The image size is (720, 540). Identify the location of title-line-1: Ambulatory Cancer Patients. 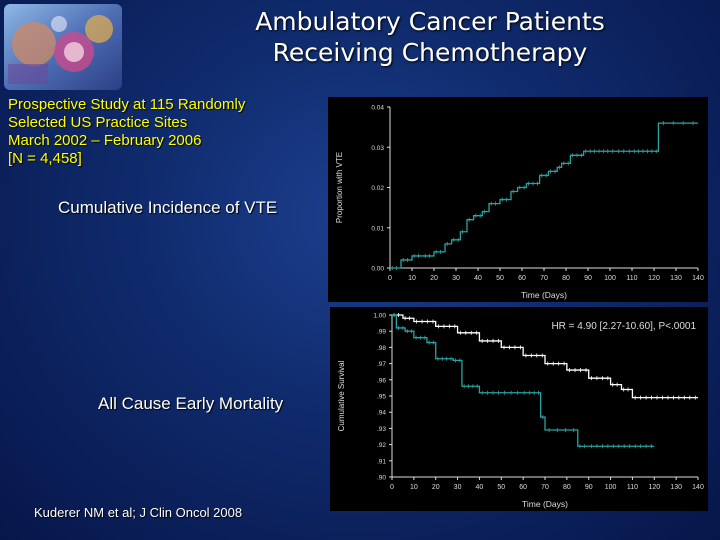
(430, 21).